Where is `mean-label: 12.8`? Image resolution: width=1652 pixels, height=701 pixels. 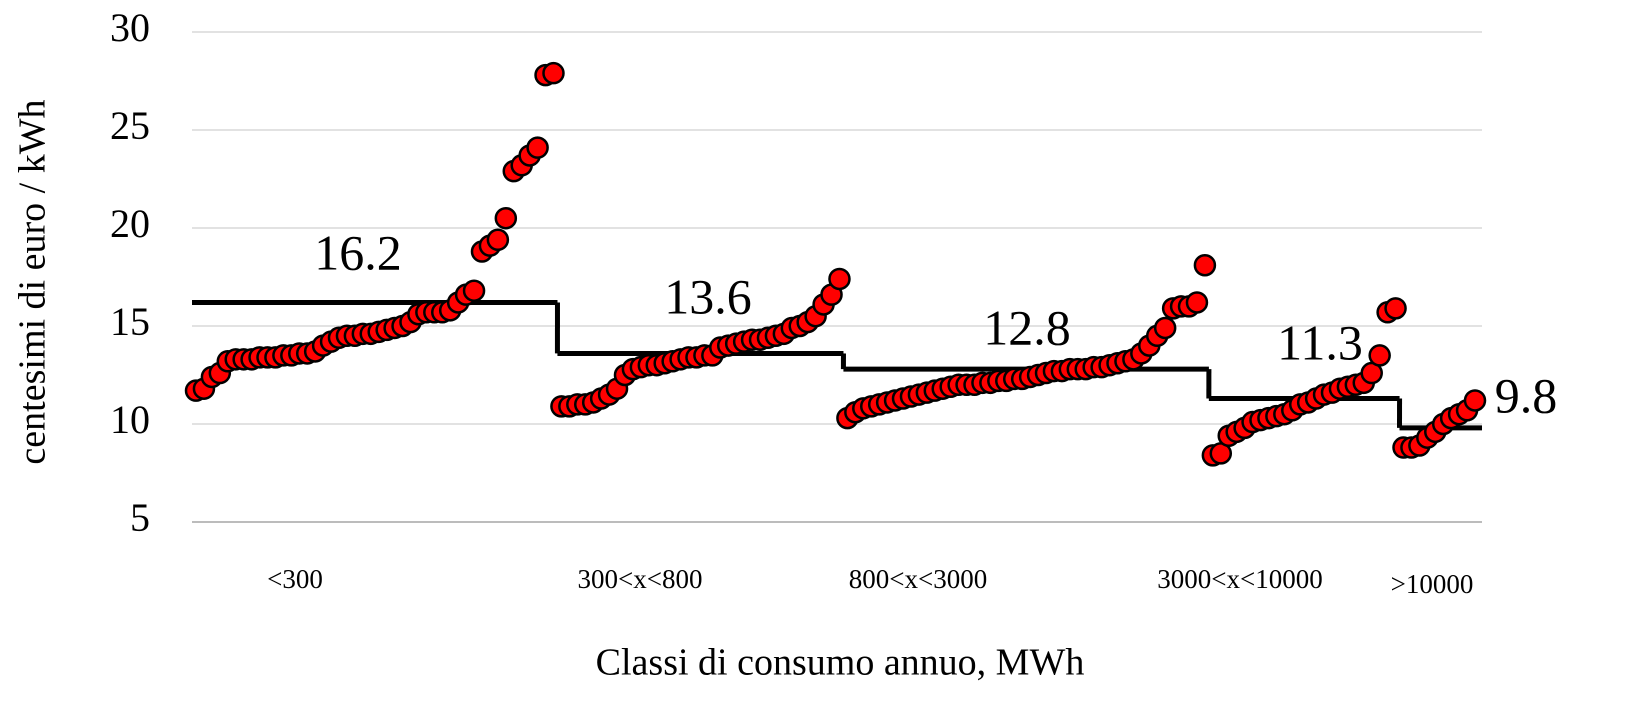 mean-label: 12.8 is located at coordinates (1027, 327).